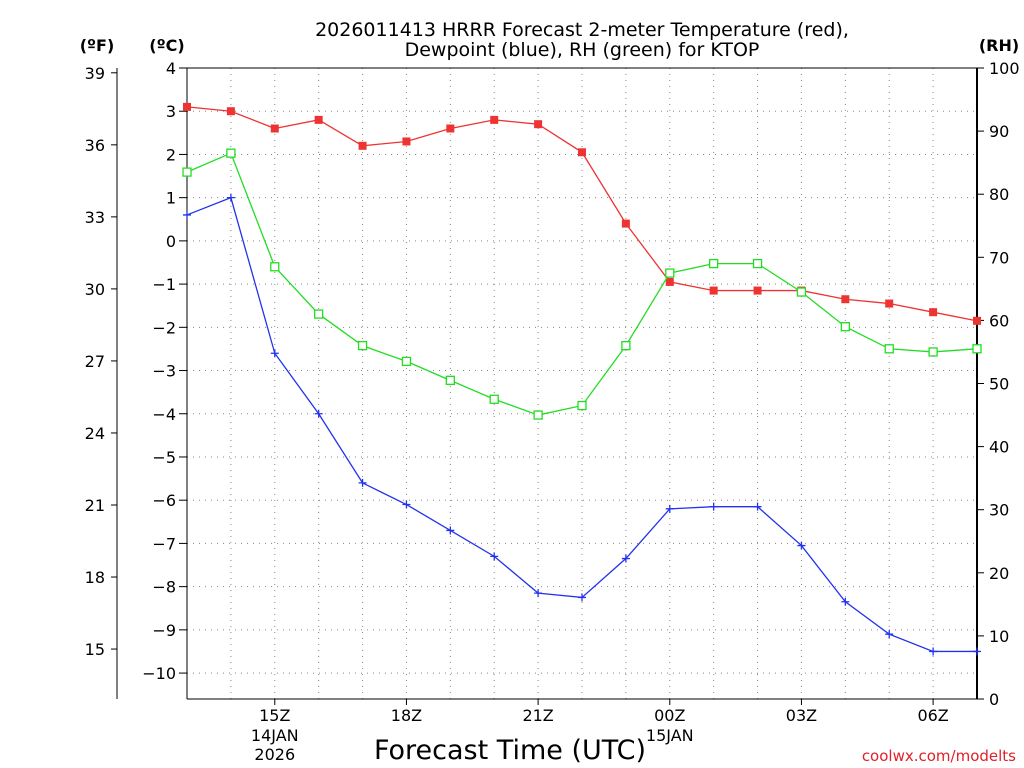 Image resolution: width=1024 pixels, height=768 pixels. Describe the element at coordinates (171, 198) in the screenshot. I see `celsius-tick-label: 1` at that location.